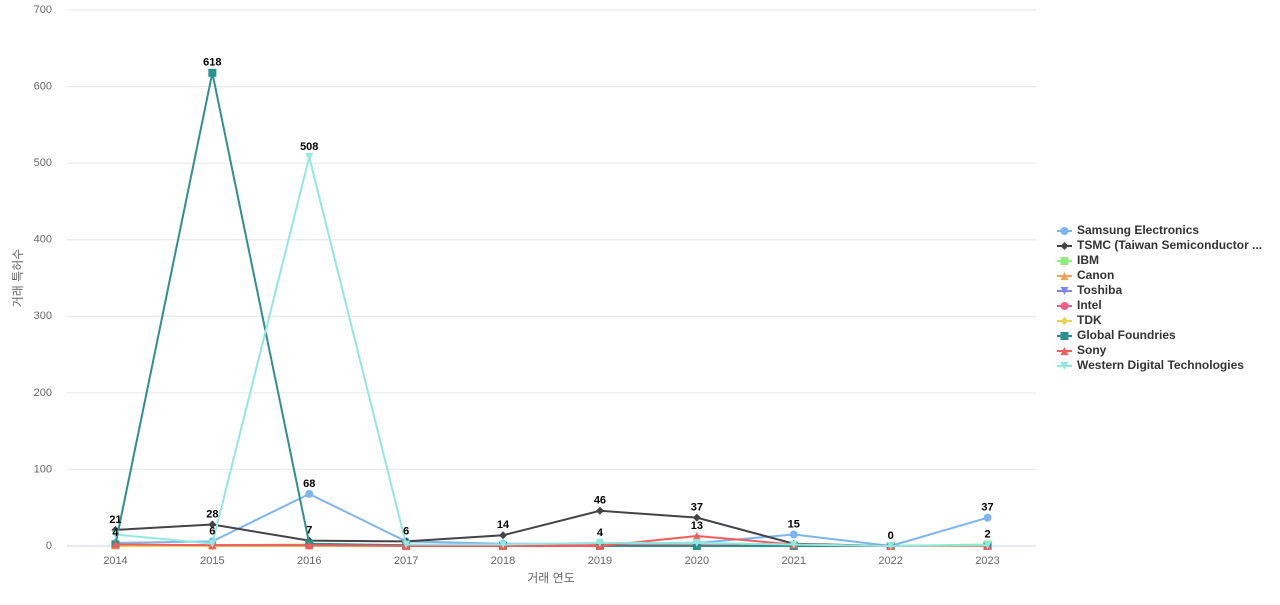  What do you see at coordinates (309, 484) in the screenshot?
I see `data-label: 68` at bounding box center [309, 484].